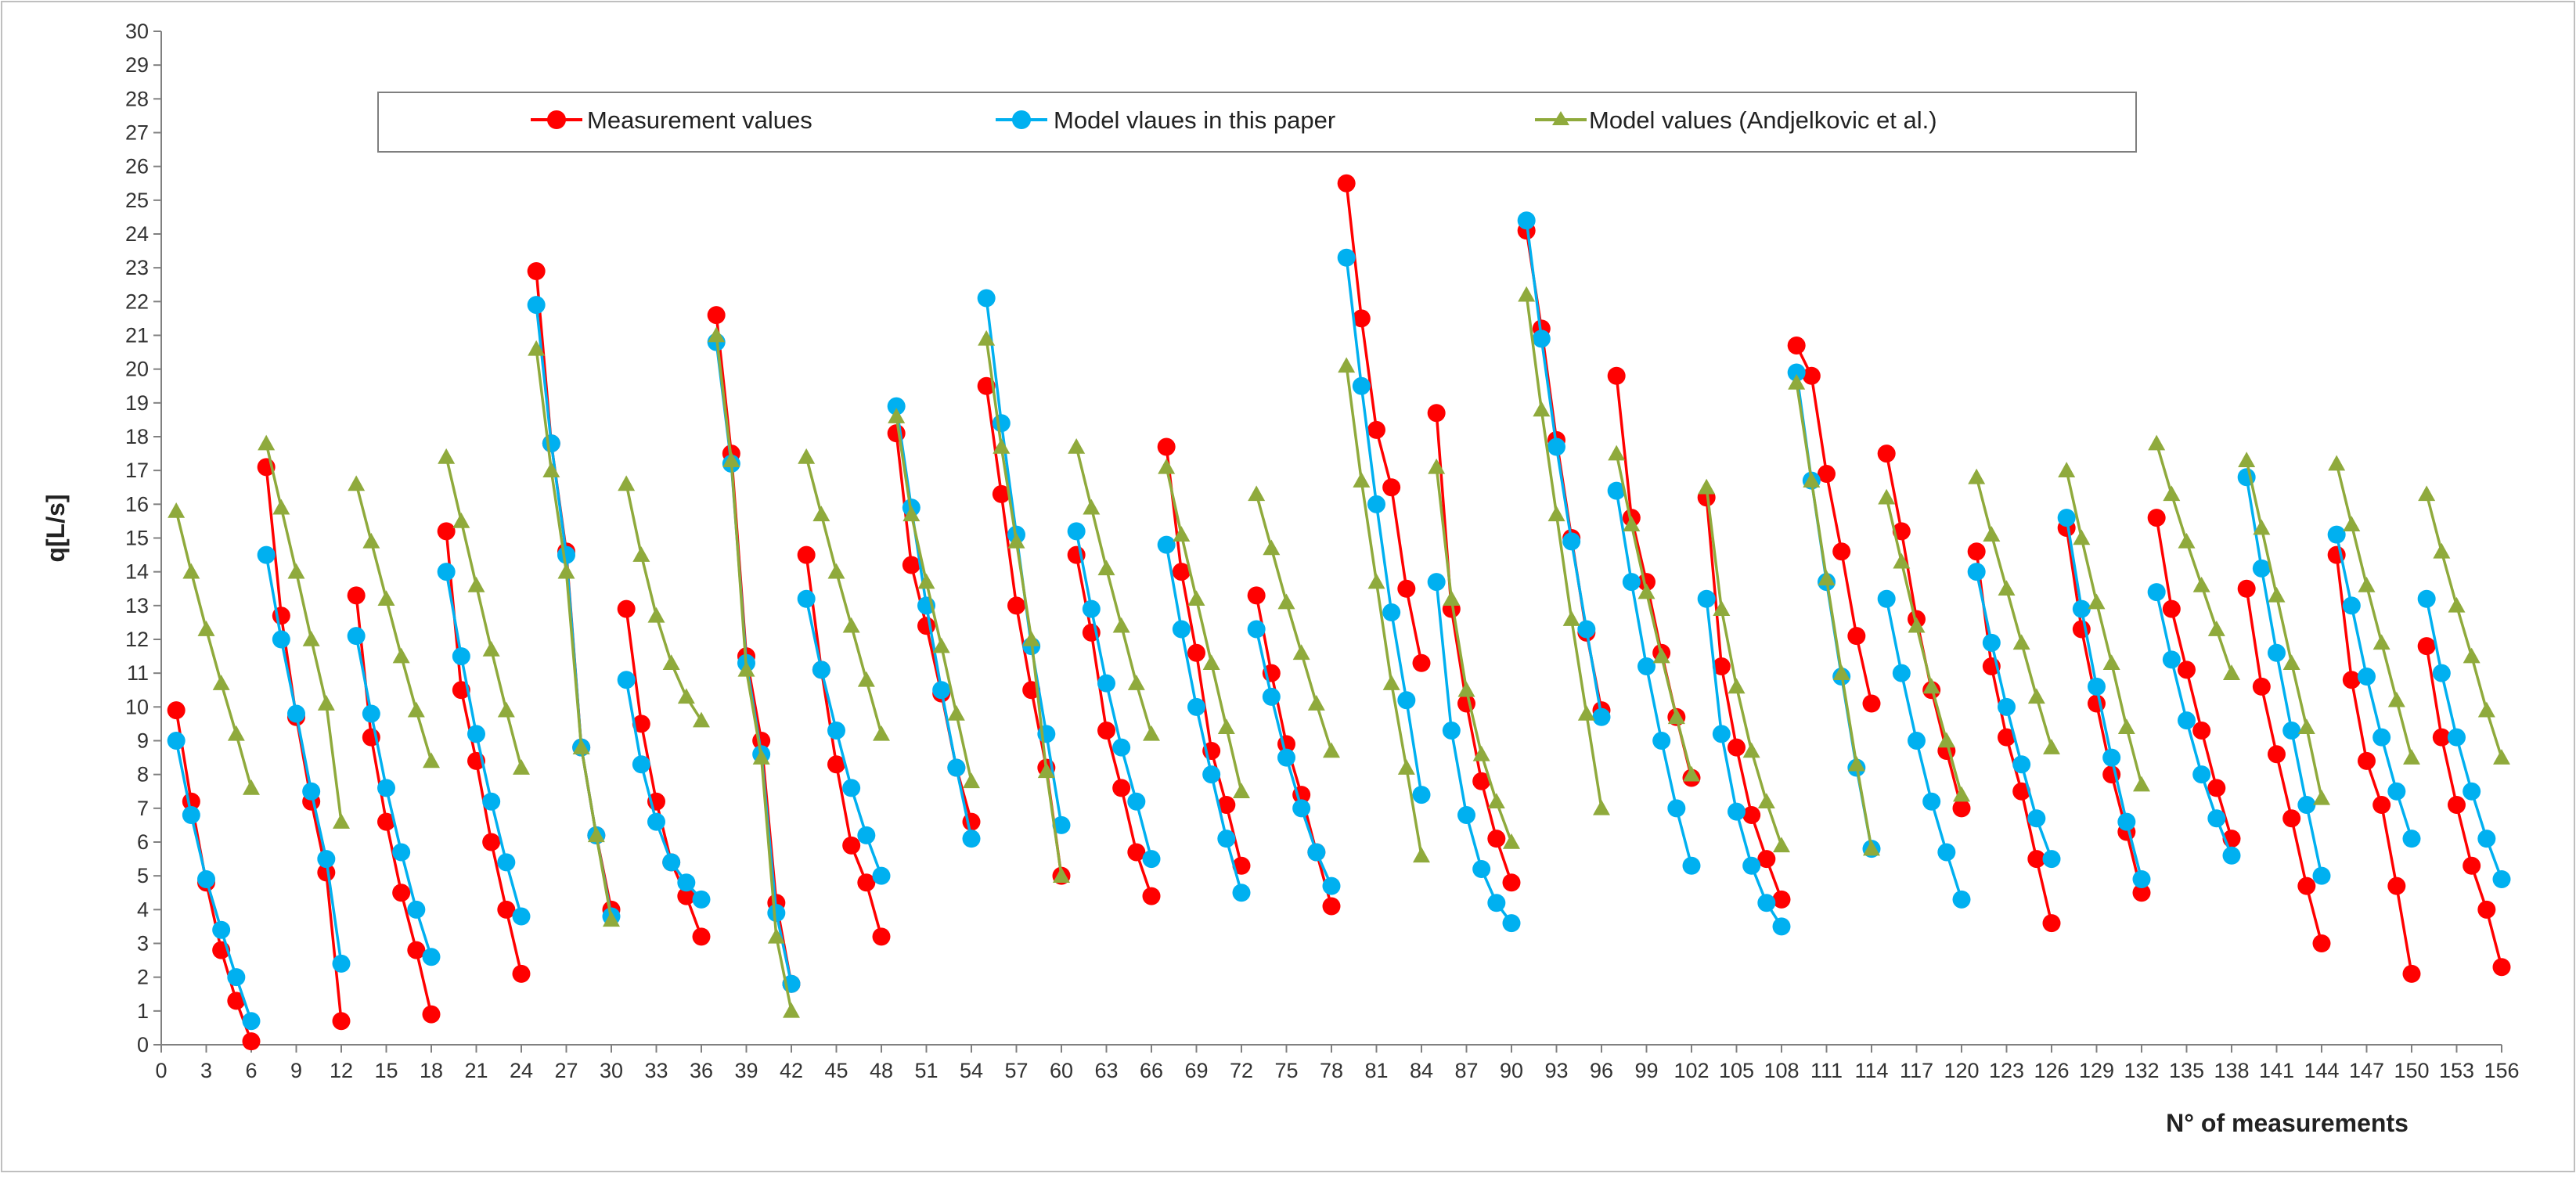  What do you see at coordinates (1257, 122) in the screenshot?
I see `legend-box` at bounding box center [1257, 122].